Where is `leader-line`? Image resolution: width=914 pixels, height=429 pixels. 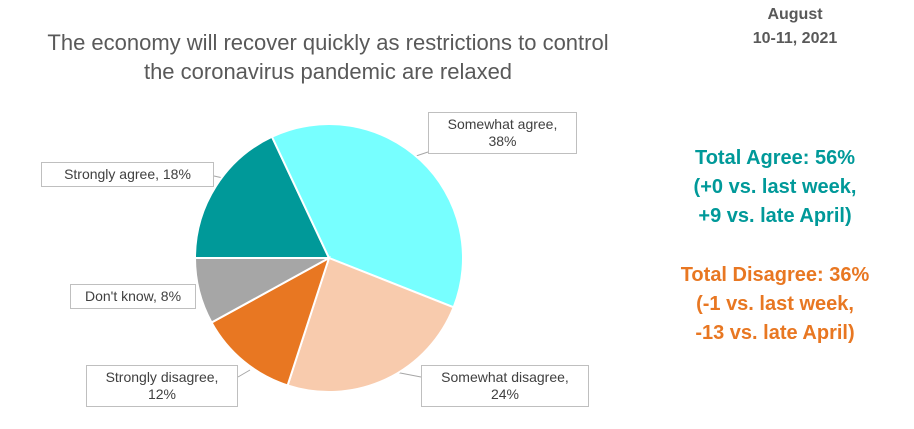 leader-line is located at coordinates (244, 373).